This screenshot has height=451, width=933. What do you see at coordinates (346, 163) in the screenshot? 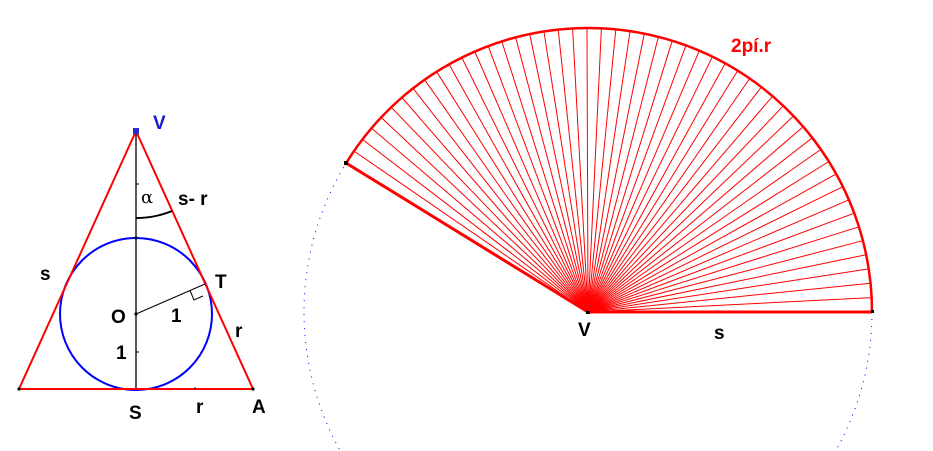
I see `net-left-end-marker` at bounding box center [346, 163].